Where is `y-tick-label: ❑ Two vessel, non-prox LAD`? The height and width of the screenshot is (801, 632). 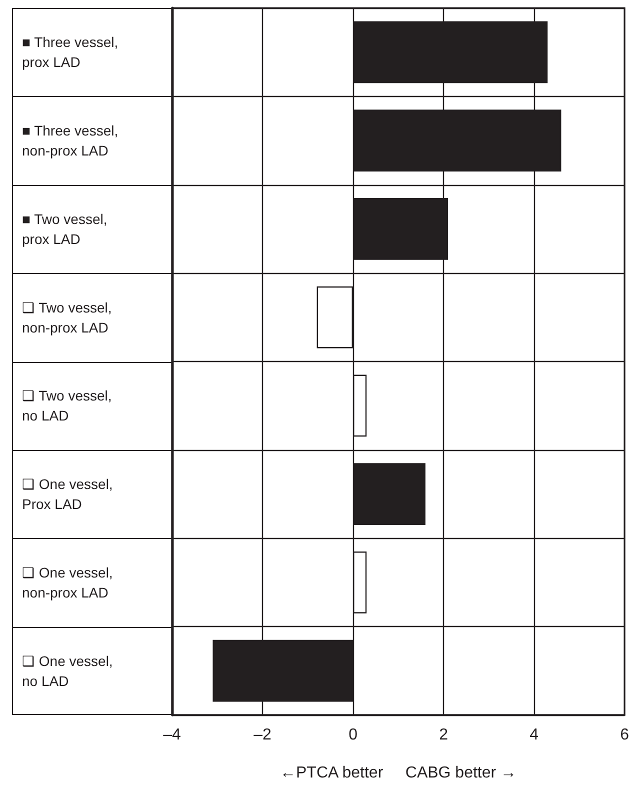 y-tick-label: ❑ Two vessel, non-prox LAD is located at coordinates (67, 317).